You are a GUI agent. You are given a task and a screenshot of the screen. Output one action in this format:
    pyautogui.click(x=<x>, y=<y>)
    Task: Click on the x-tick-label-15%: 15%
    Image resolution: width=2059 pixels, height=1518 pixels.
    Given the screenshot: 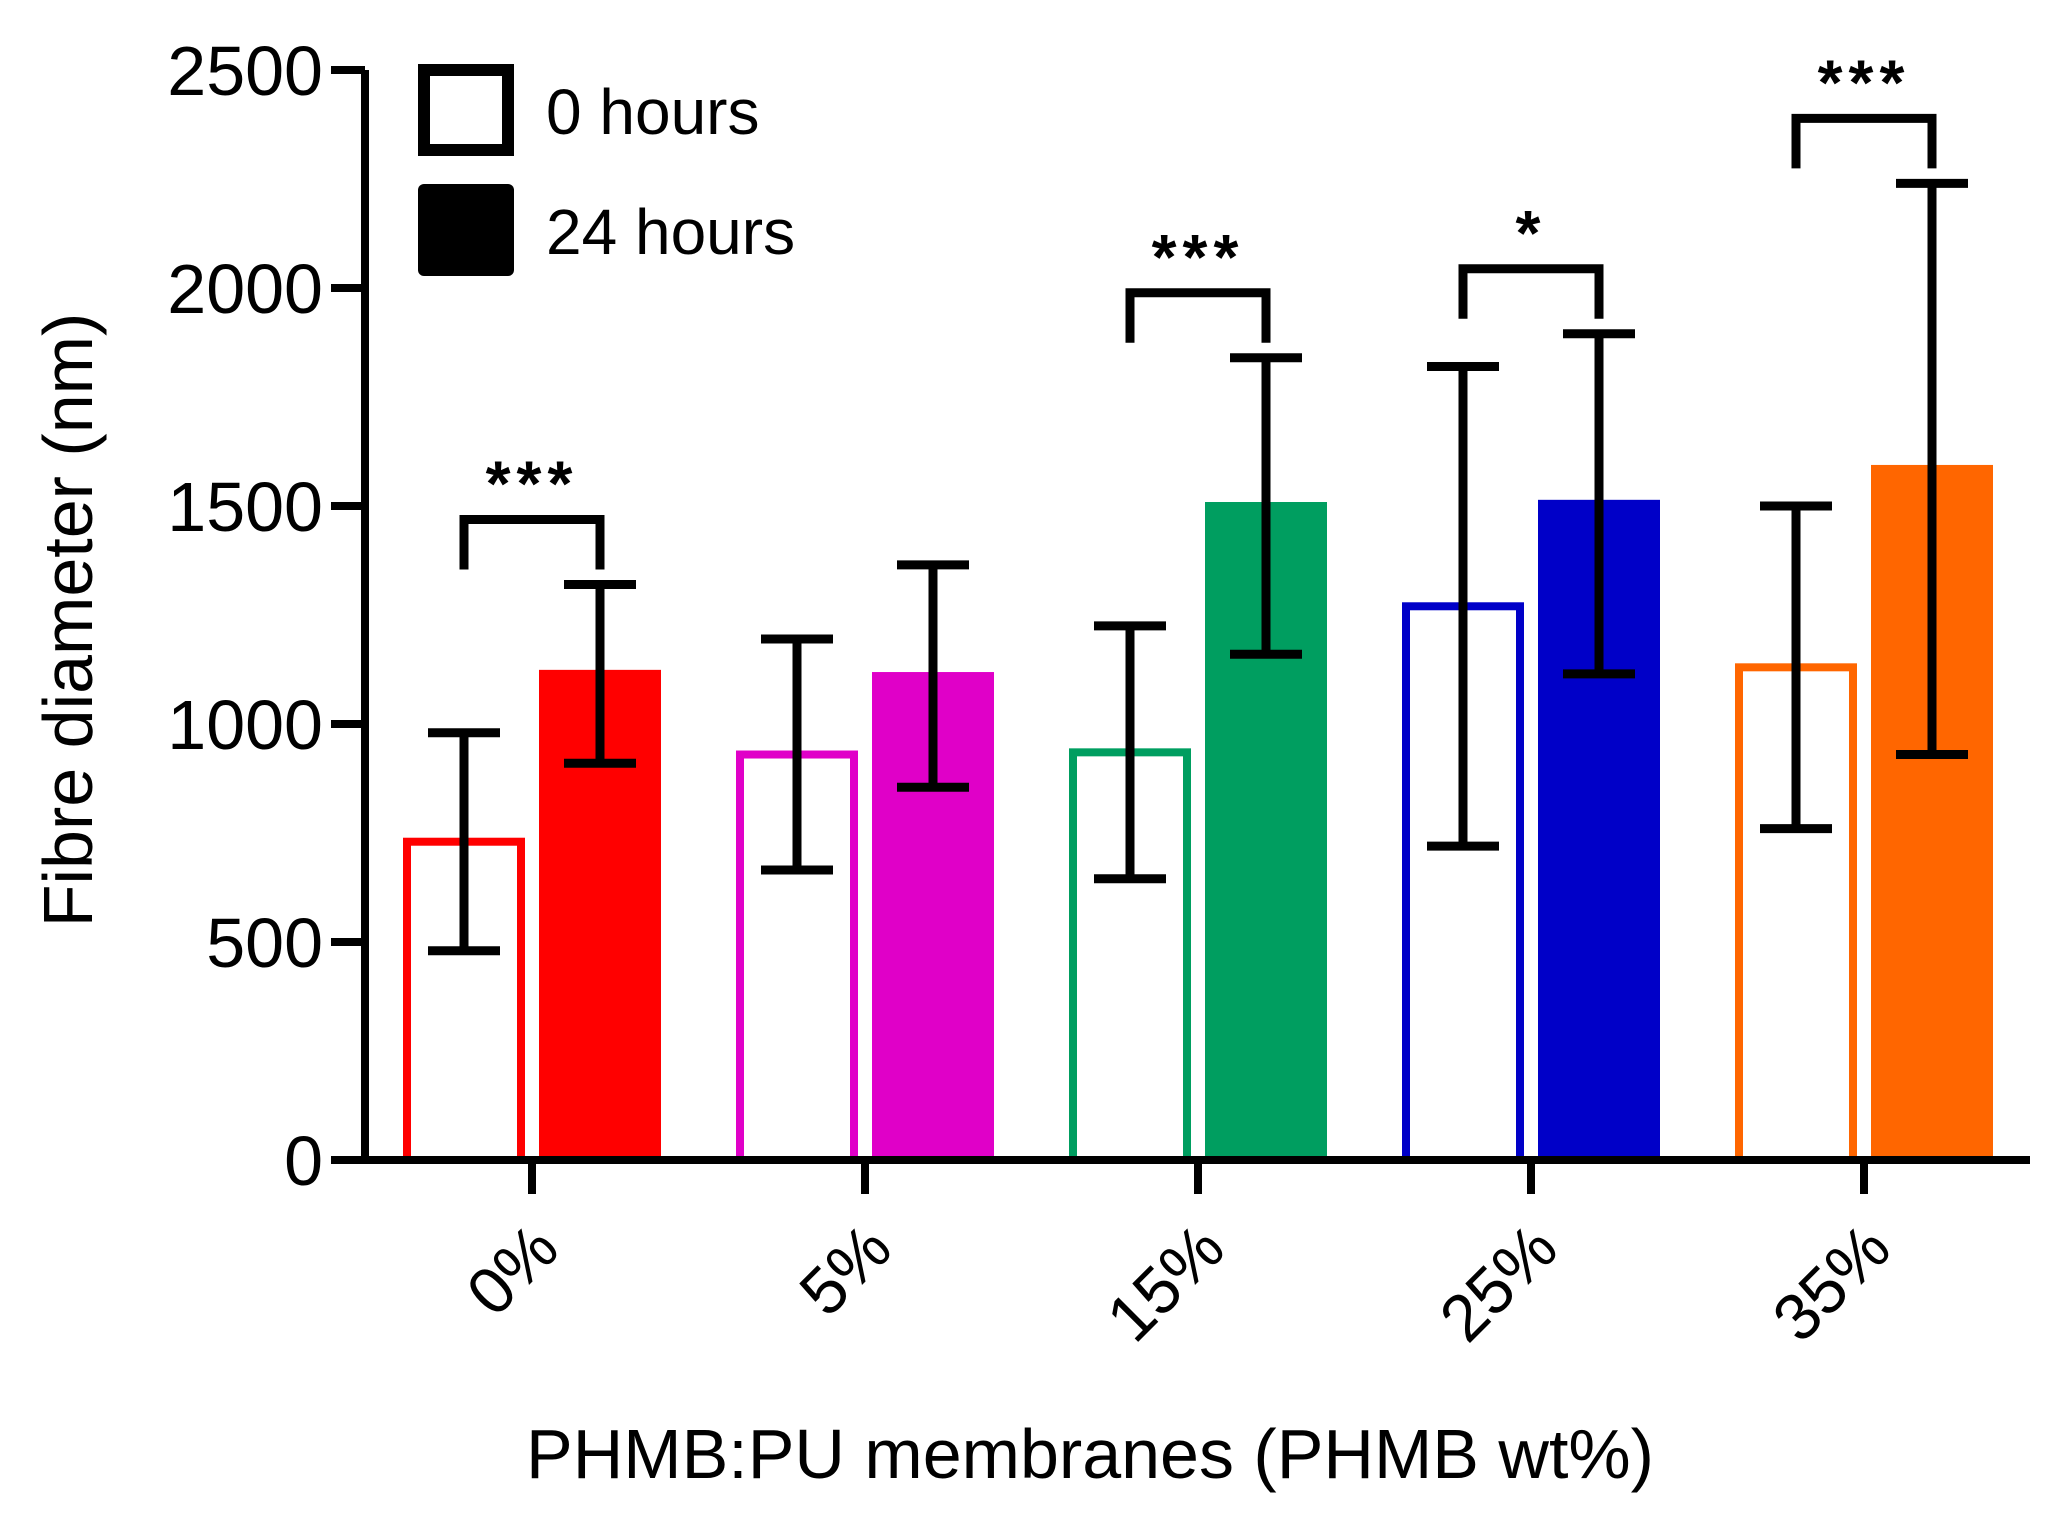 What is the action you would take?
    pyautogui.click(x=1165, y=1283)
    